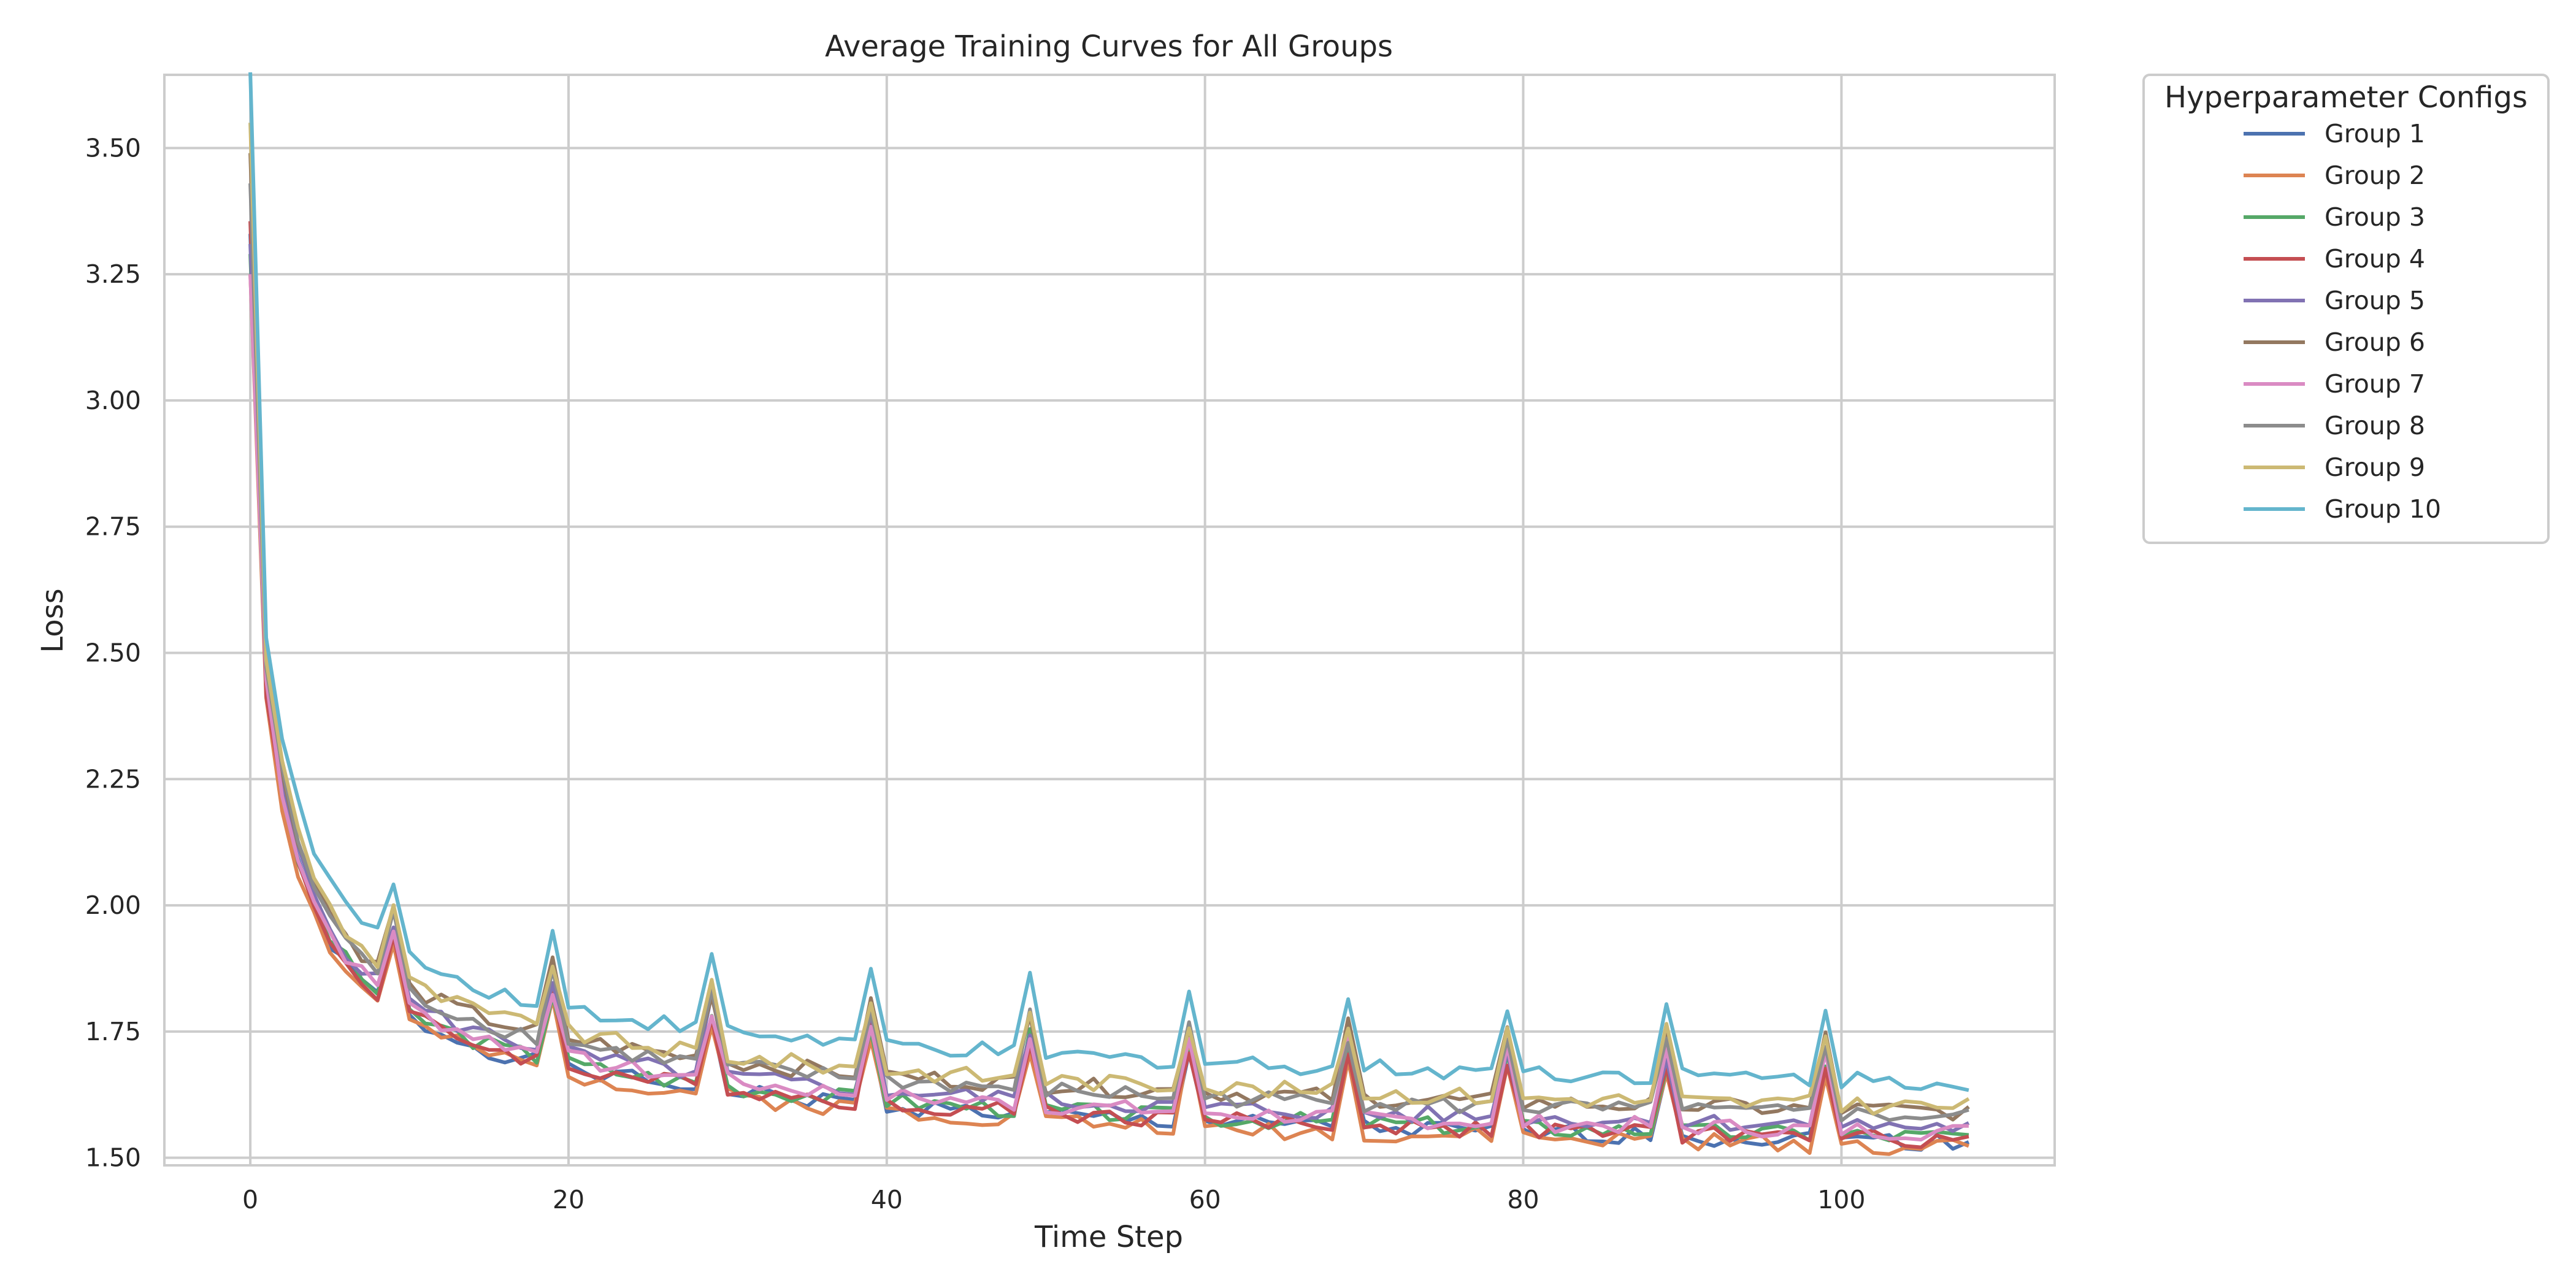 This screenshot has height=1288, width=2576. Describe the element at coordinates (887, 1199) in the screenshot. I see `x-tick-label: 40` at that location.